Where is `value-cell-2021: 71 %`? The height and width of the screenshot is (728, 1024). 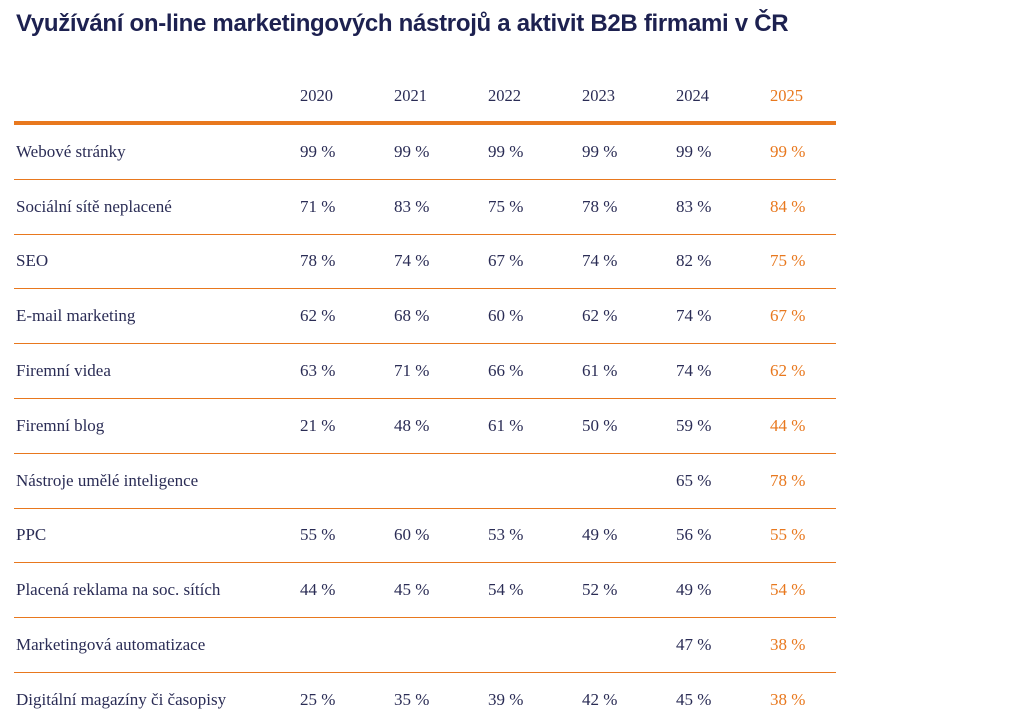 value-cell-2021: 71 % is located at coordinates (412, 371).